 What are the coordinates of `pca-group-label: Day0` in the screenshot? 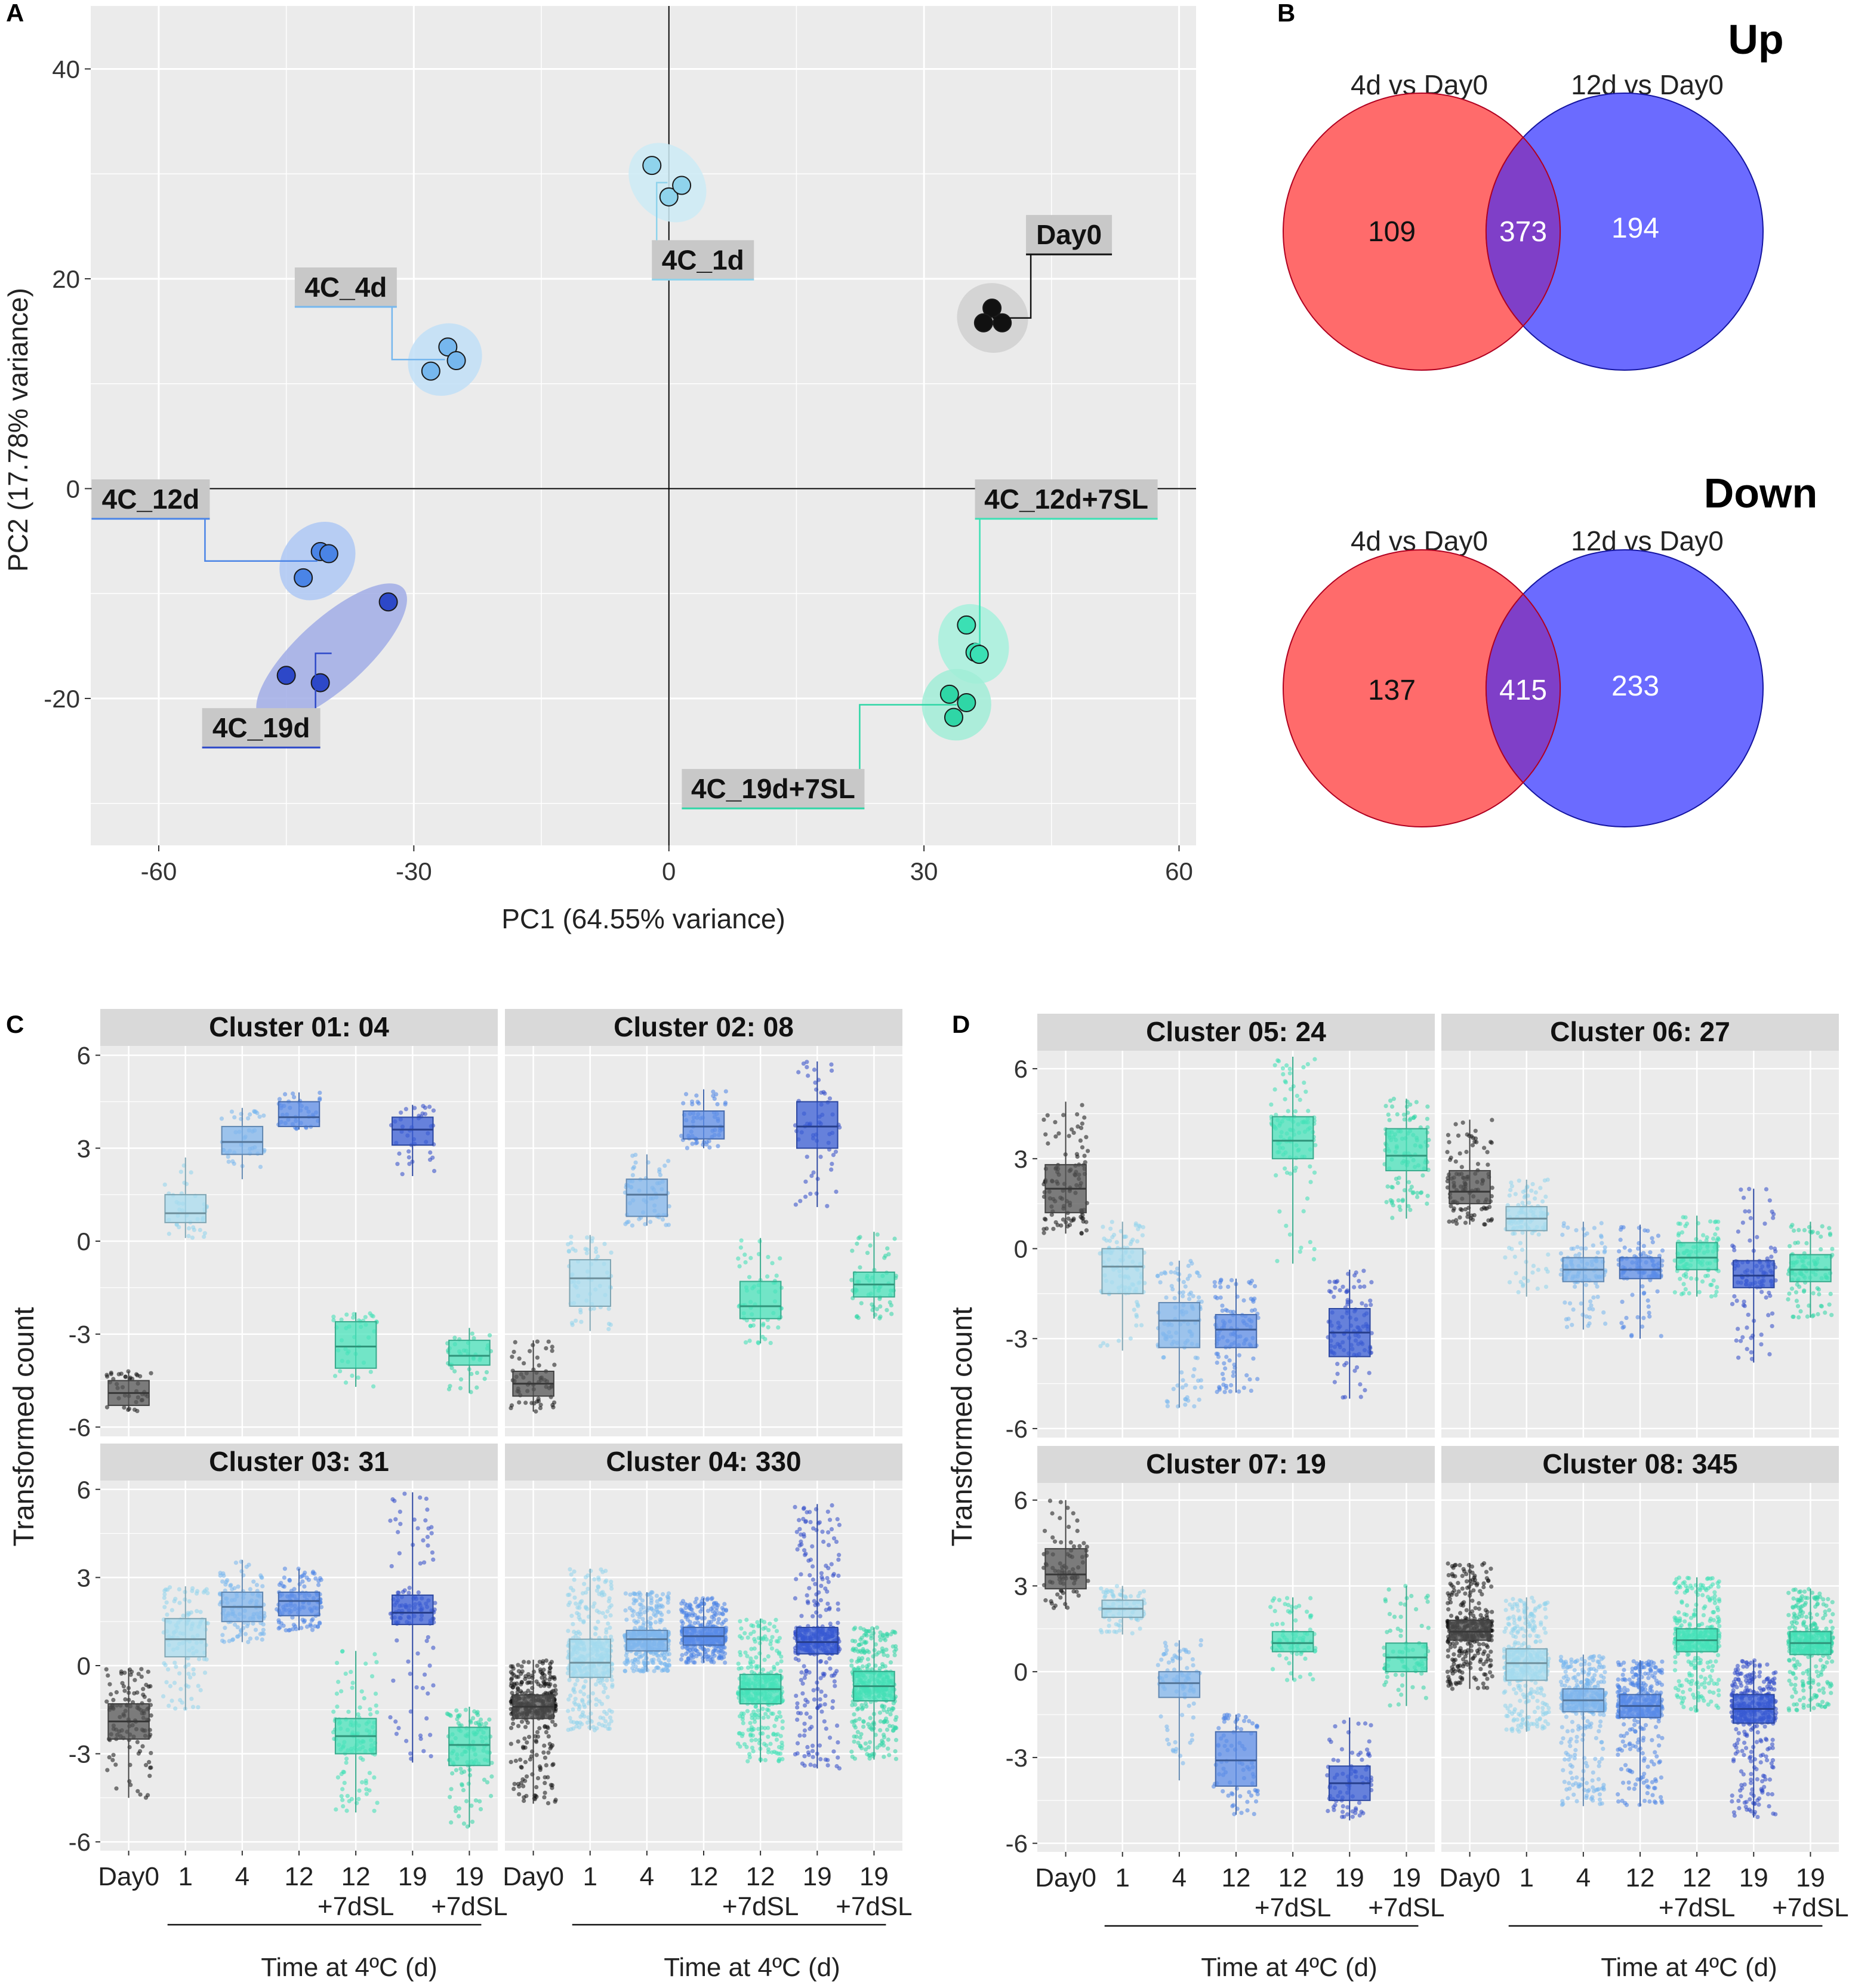 It's located at (1069, 234).